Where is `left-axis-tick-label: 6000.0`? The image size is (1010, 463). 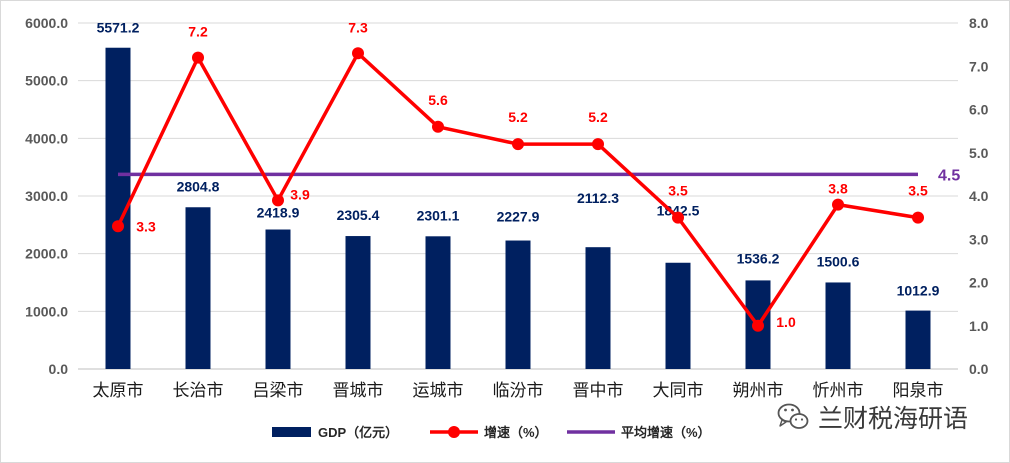 left-axis-tick-label: 6000.0 is located at coordinates (46, 23).